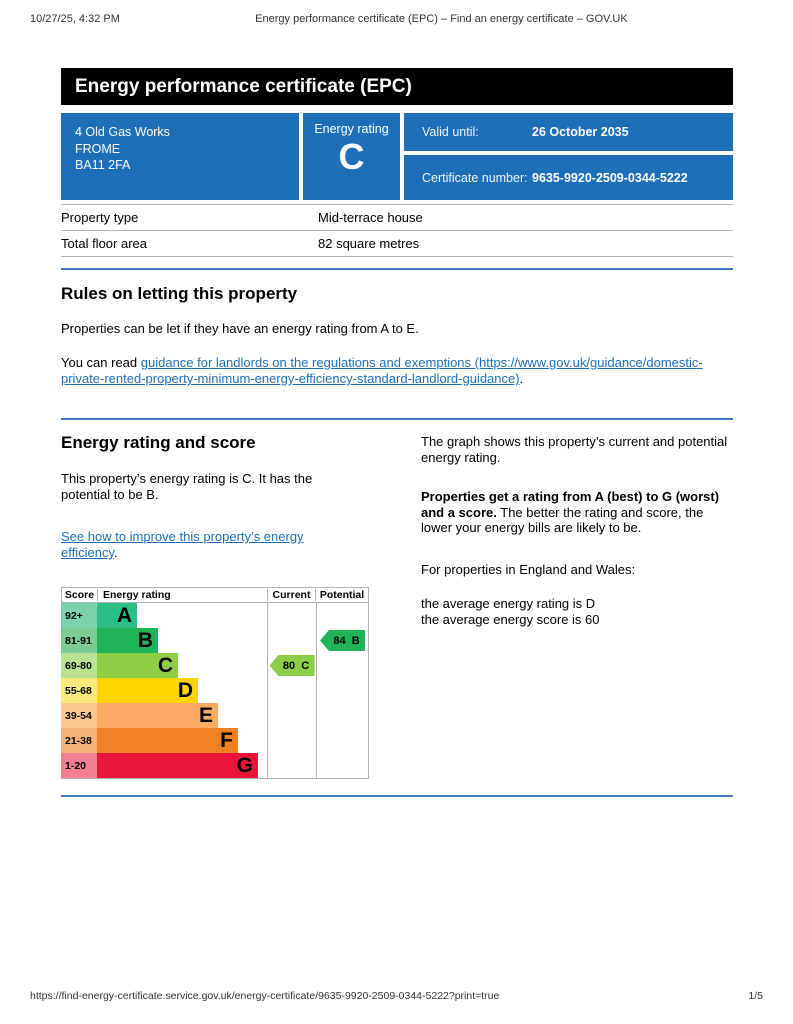  Describe the element at coordinates (180, 156) in the screenshot. I see `property-address: 4 Old Gas Works FROME BA11 2FA` at that location.